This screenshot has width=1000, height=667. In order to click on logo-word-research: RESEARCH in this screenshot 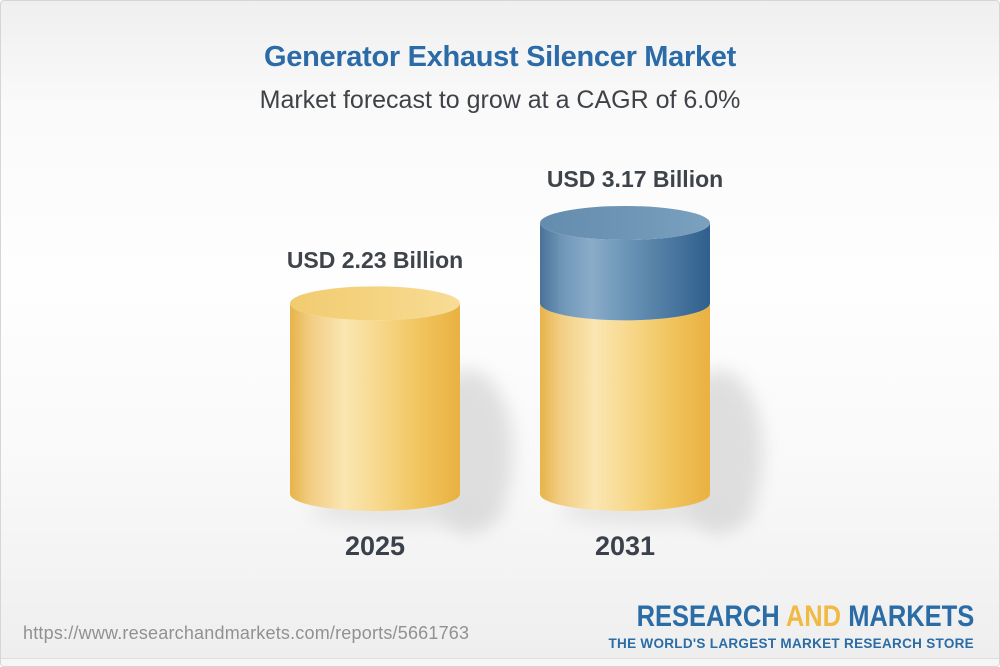, I will do `click(708, 616)`.